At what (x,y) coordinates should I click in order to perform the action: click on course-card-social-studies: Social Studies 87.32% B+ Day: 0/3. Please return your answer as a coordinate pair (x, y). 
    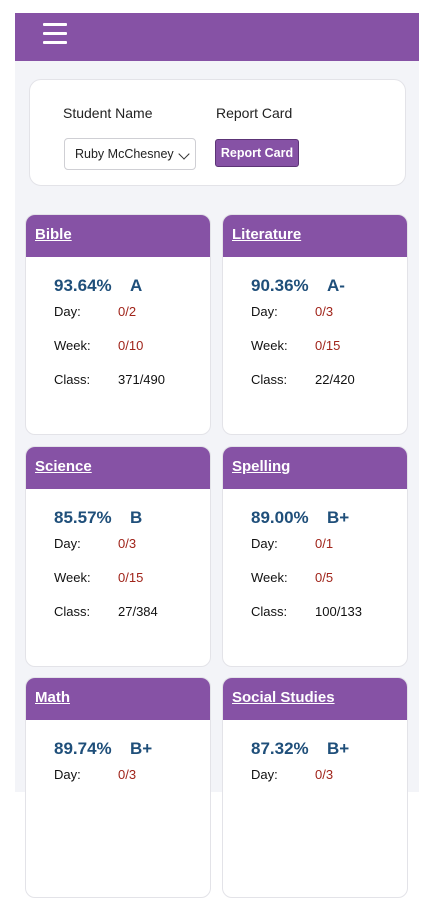
    Looking at the image, I should click on (315, 787).